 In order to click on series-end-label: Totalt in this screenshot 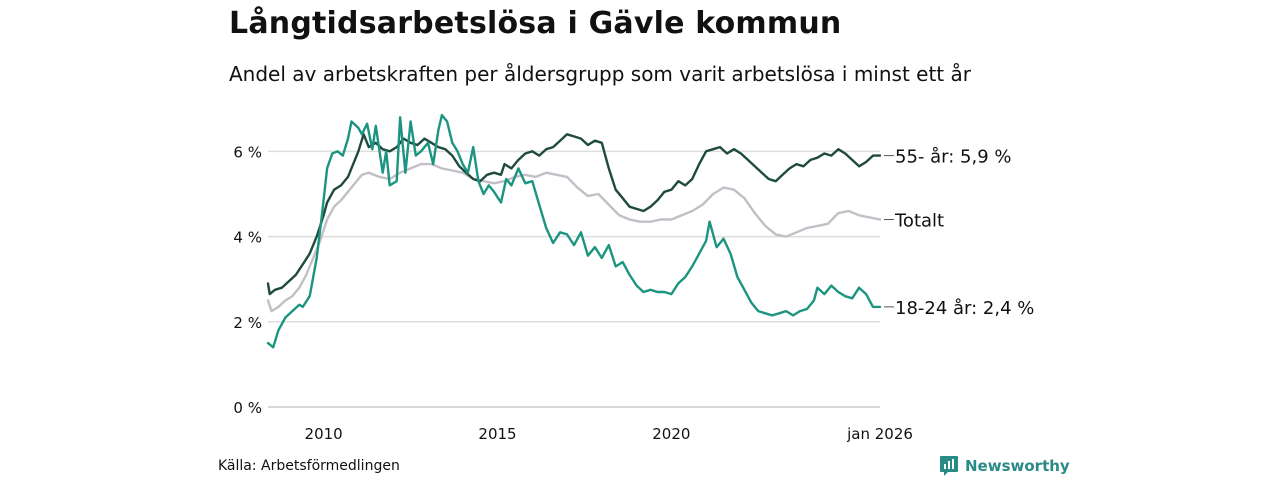, I will do `click(919, 221)`.